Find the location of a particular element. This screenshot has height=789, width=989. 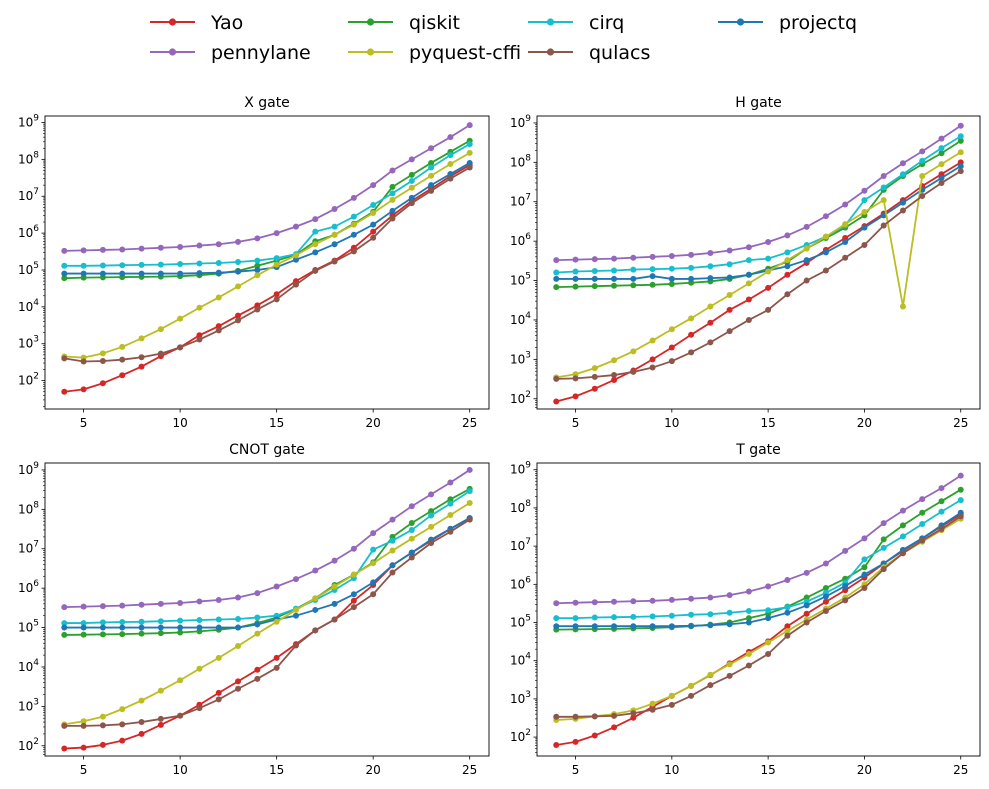

x-tick-label: 5 is located at coordinates (84, 423).